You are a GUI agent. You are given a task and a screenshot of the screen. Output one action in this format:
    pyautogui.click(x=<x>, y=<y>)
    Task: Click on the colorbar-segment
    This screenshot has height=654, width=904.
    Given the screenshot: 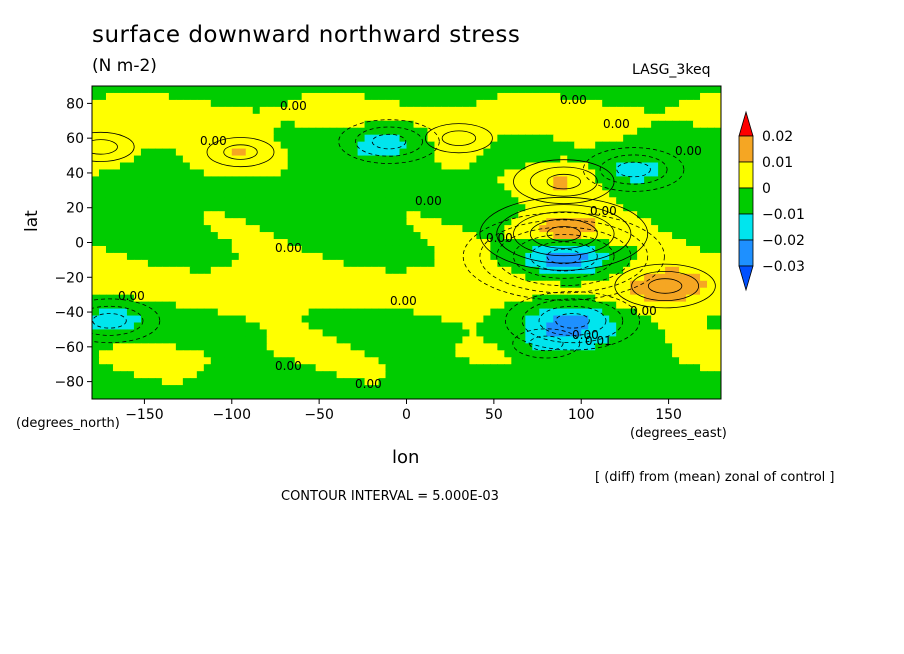 What is the action you would take?
    pyautogui.click(x=746, y=253)
    